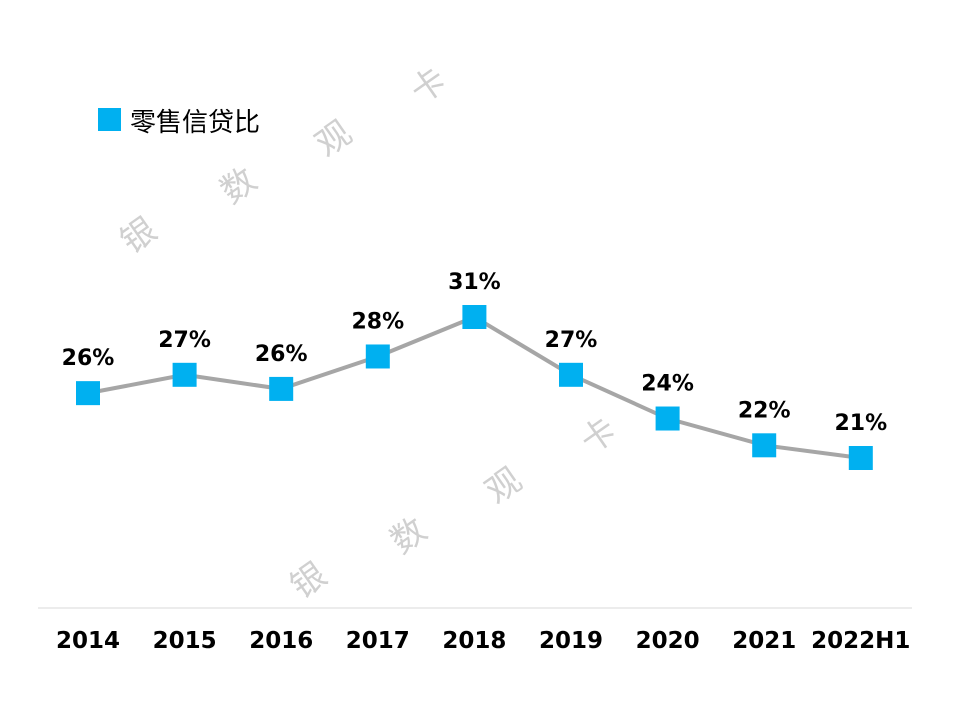 The height and width of the screenshot is (720, 960). Describe the element at coordinates (377, 356) in the screenshot. I see `data-point-2017` at that location.